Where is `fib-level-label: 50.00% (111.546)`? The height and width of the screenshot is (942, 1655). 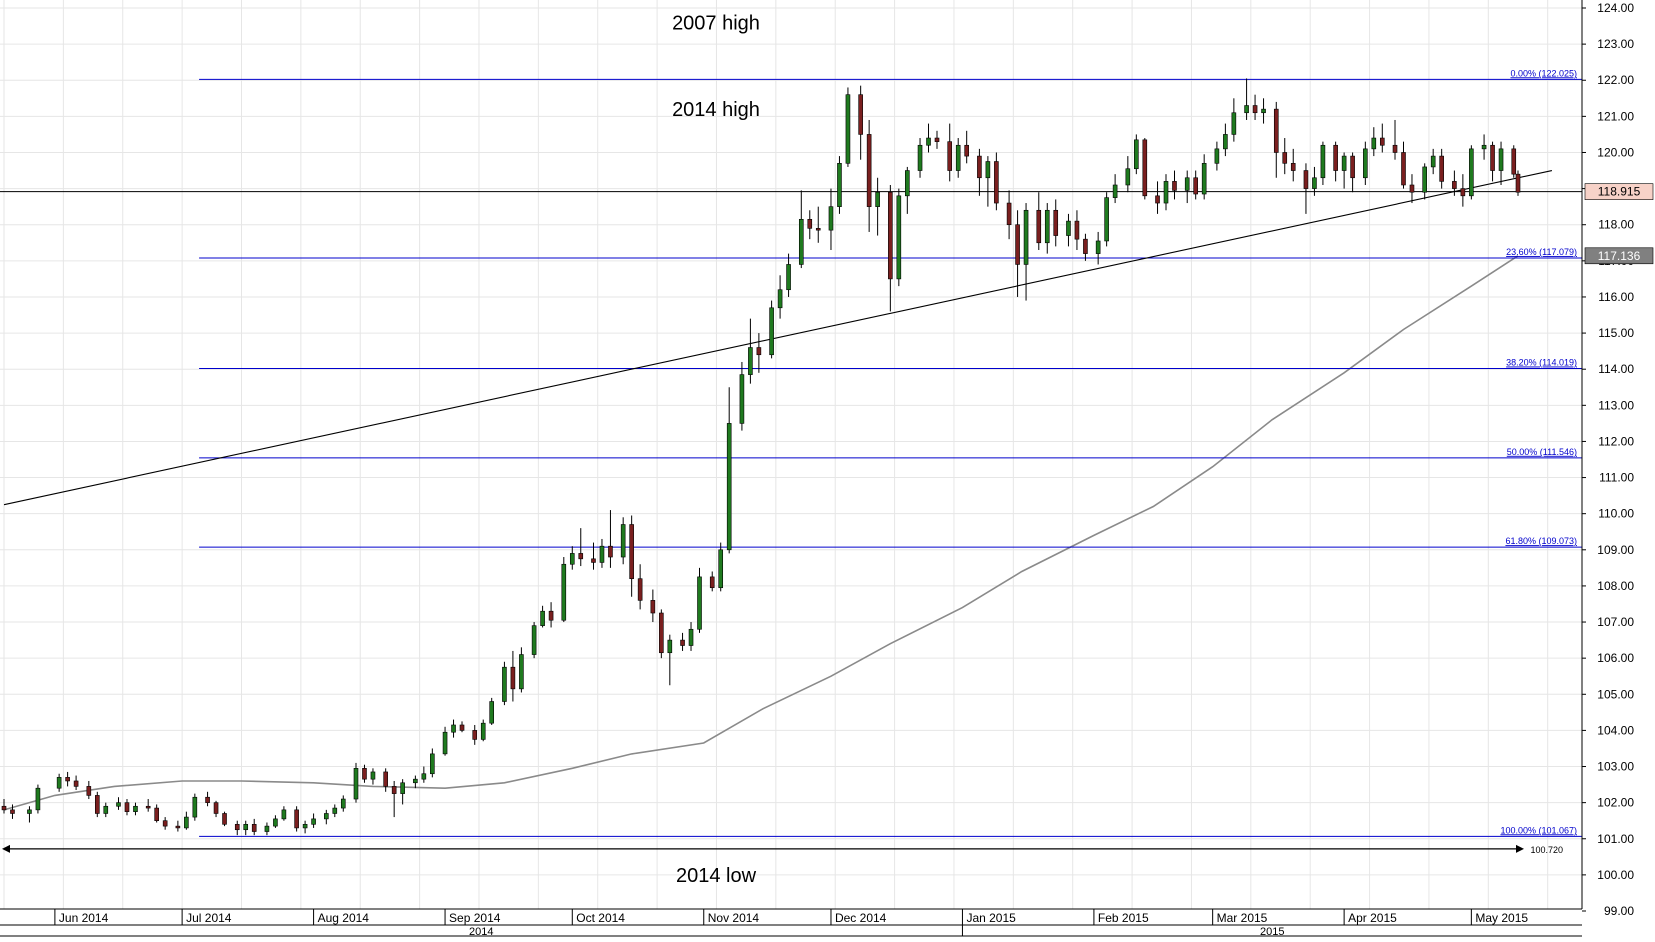
fib-level-label: 50.00% (111.546) is located at coordinates (1542, 452).